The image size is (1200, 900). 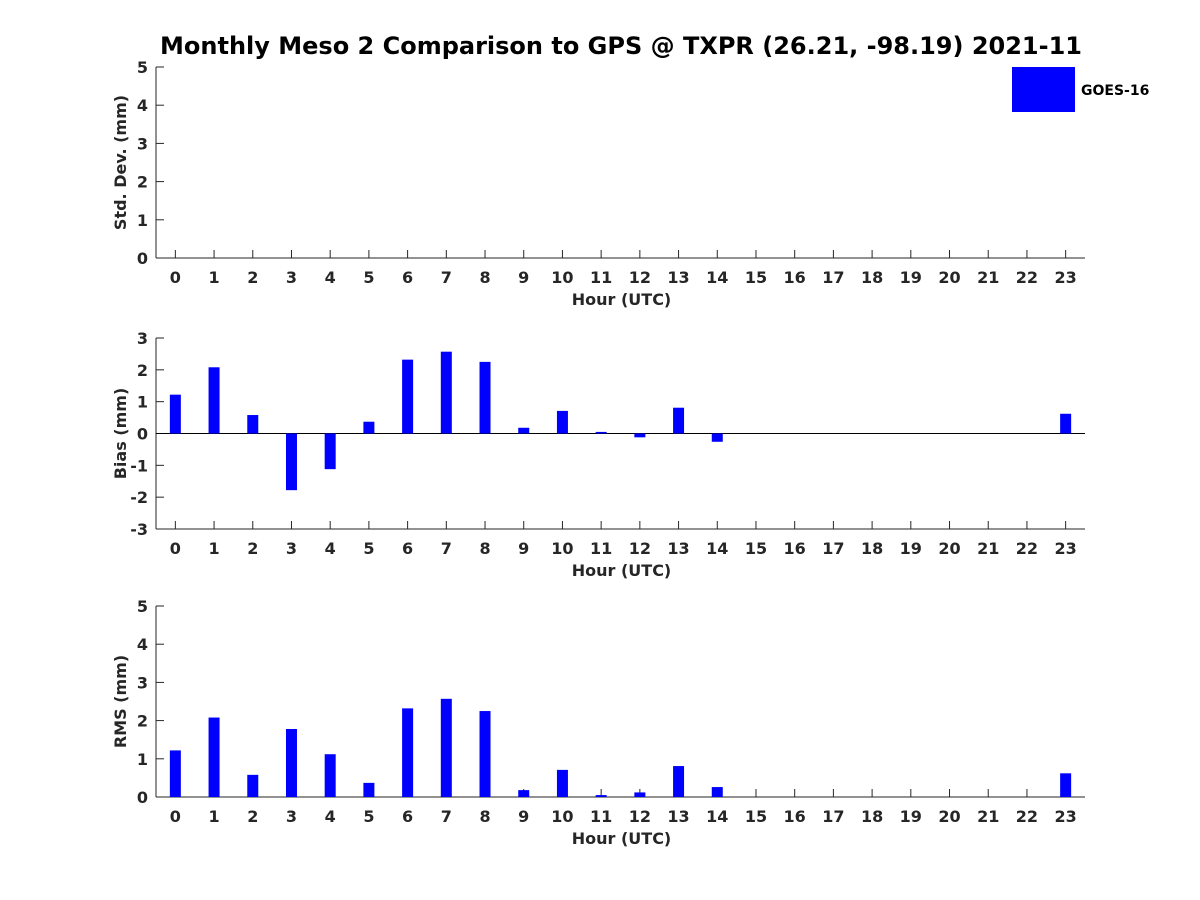 What do you see at coordinates (988, 277) in the screenshot?
I see `panel-std-x-tick-label: 21` at bounding box center [988, 277].